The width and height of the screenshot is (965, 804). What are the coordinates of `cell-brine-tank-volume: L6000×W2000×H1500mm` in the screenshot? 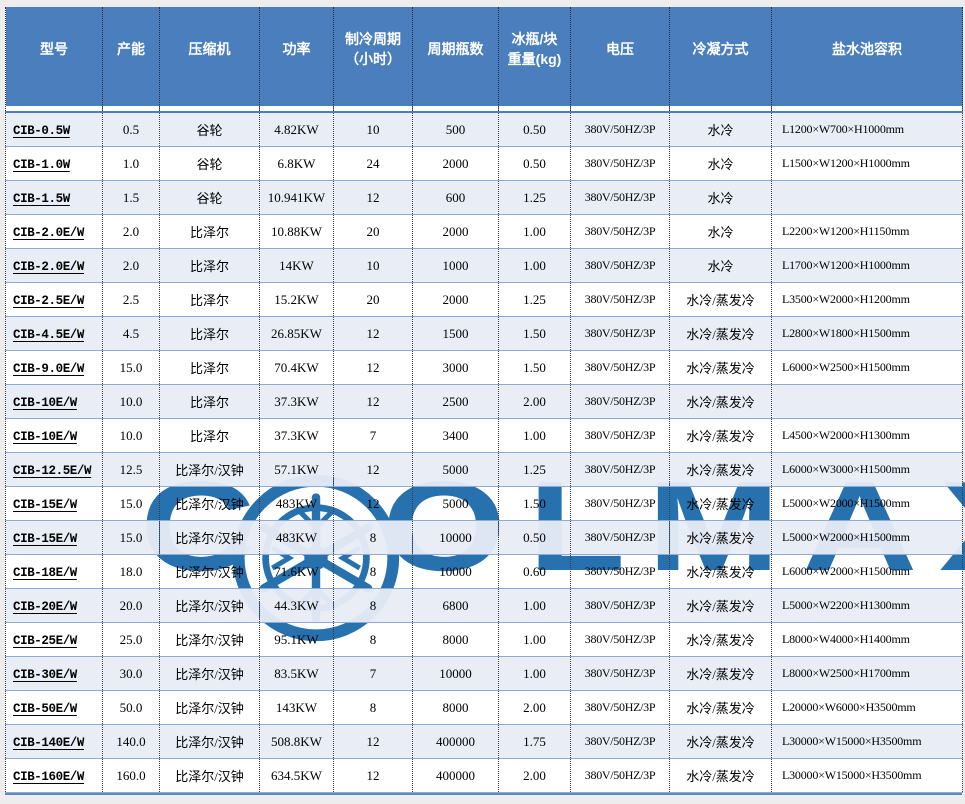 It's located at (867, 571).